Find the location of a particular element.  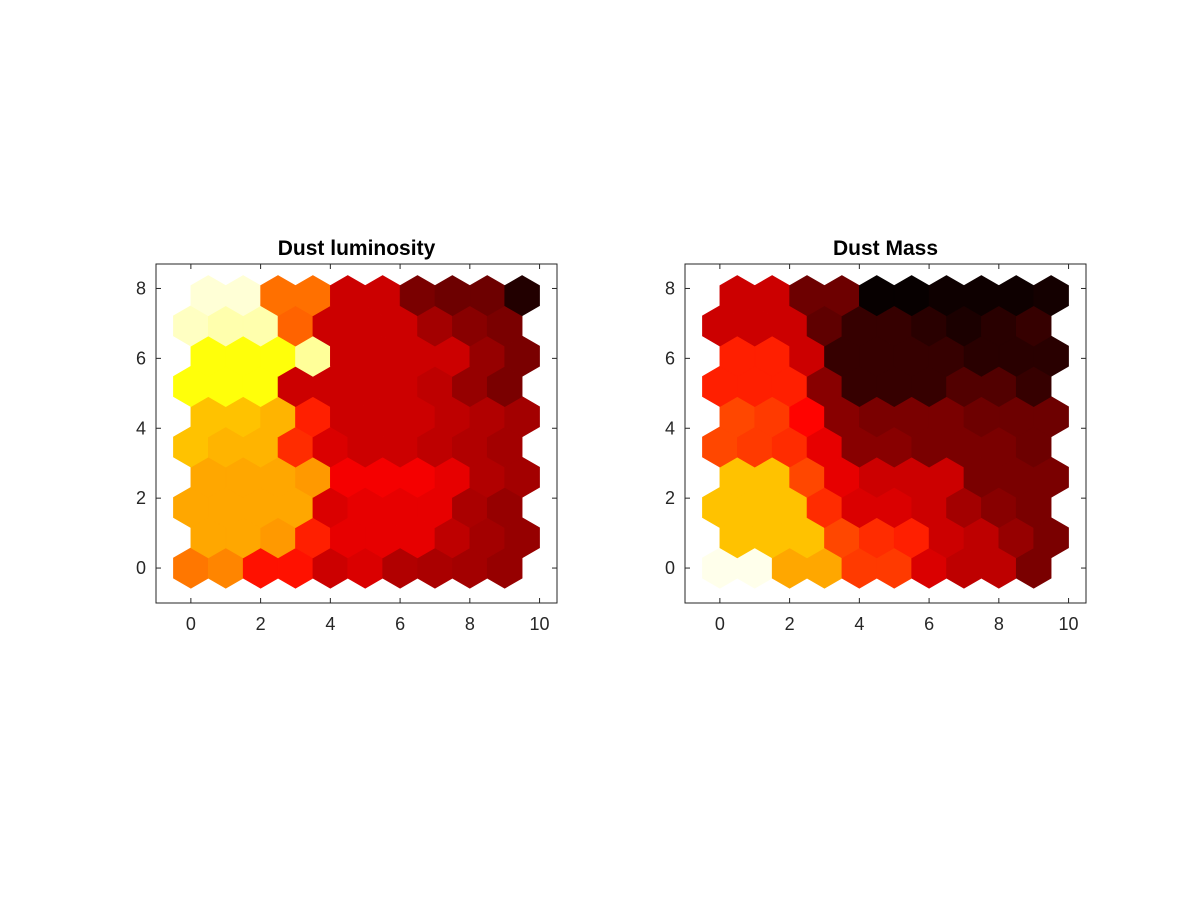

chart-title: Dust Mass is located at coordinates (885, 248).